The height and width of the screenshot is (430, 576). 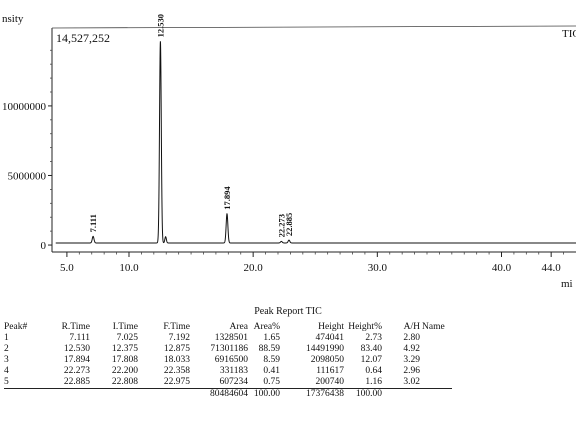 I want to click on table-cell: 2.96, so click(x=411, y=371).